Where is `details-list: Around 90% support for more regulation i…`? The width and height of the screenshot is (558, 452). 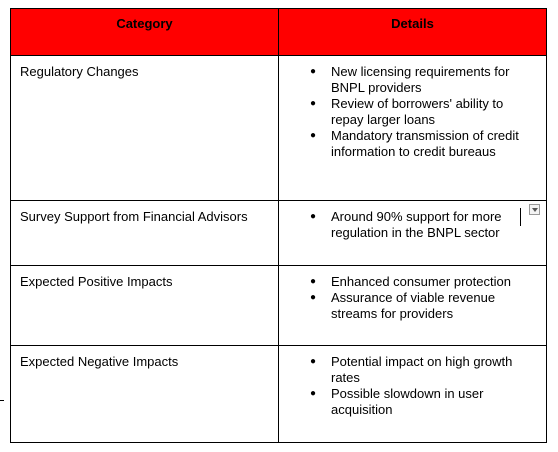 details-list: Around 90% support for more regulation i… is located at coordinates (412, 225).